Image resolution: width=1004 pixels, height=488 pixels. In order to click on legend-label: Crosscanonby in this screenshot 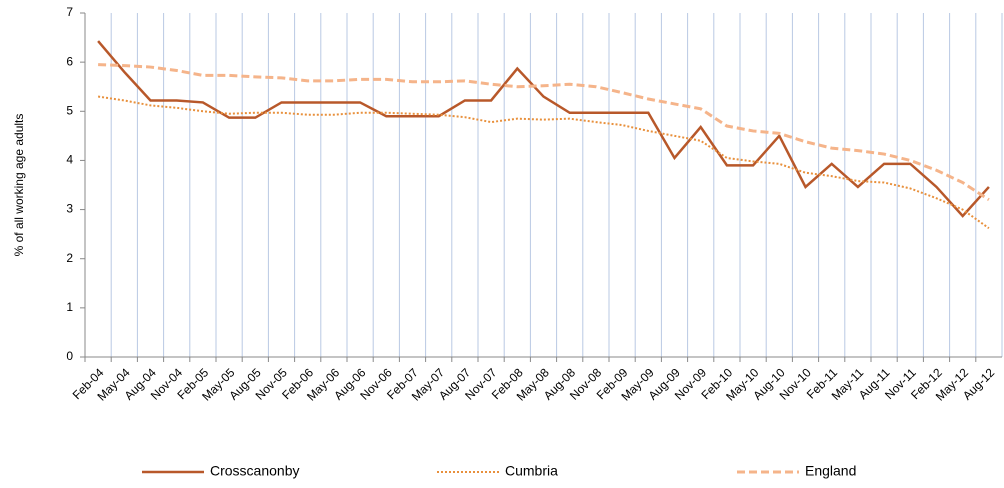, I will do `click(255, 471)`.